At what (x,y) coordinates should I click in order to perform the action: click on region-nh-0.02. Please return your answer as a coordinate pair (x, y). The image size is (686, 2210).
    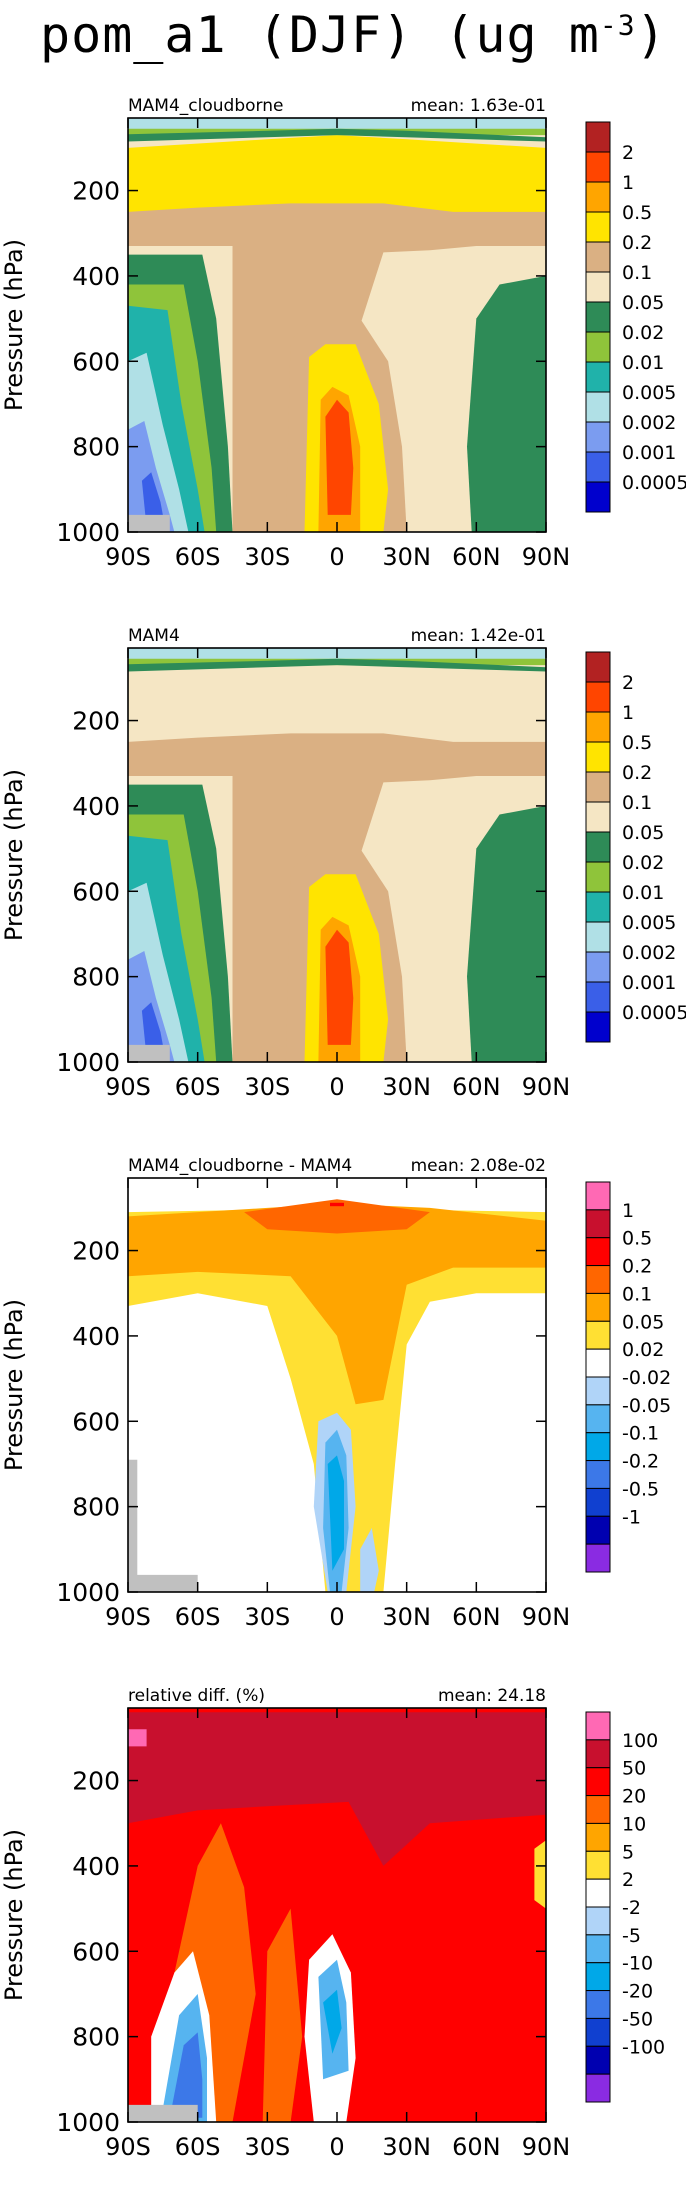
    Looking at the image, I should click on (506, 933).